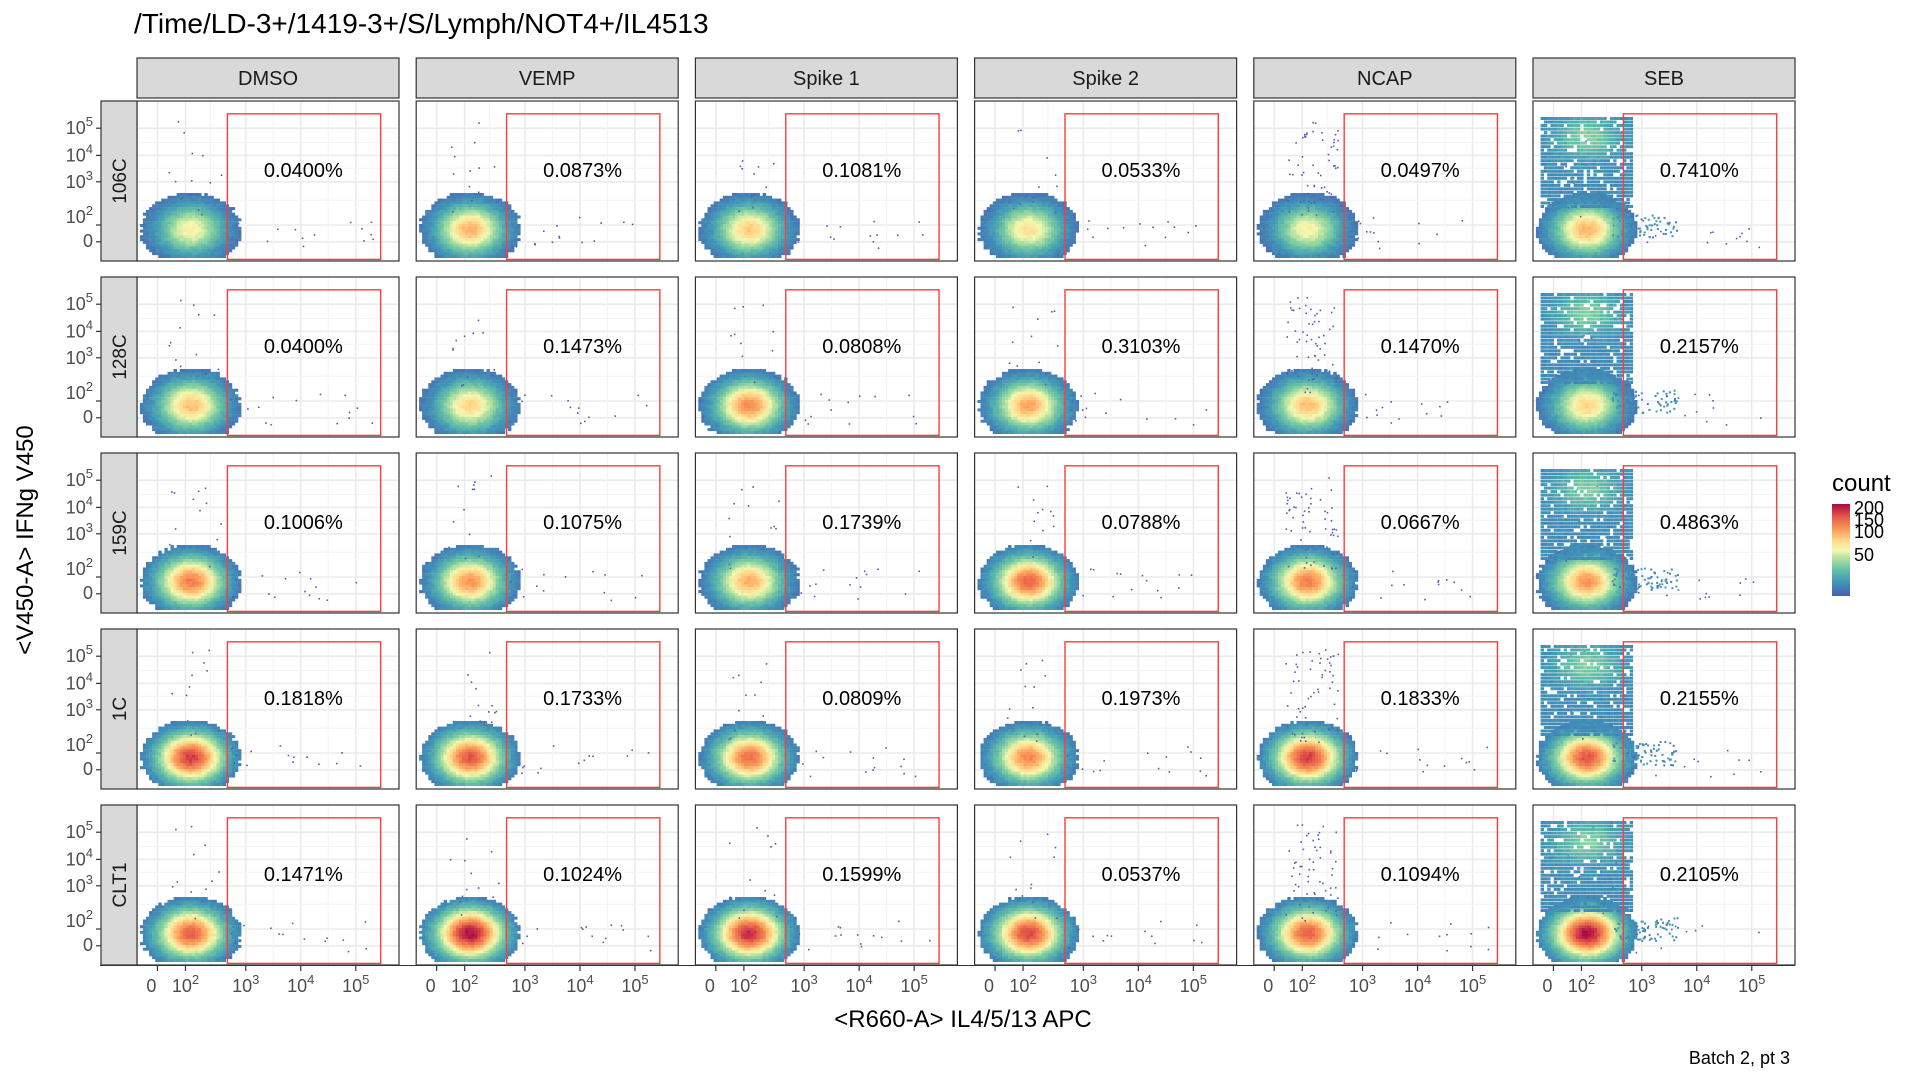 Image resolution: width=1920 pixels, height=1080 pixels. What do you see at coordinates (1699, 171) in the screenshot?
I see `gate-percentage: 0.7410%` at bounding box center [1699, 171].